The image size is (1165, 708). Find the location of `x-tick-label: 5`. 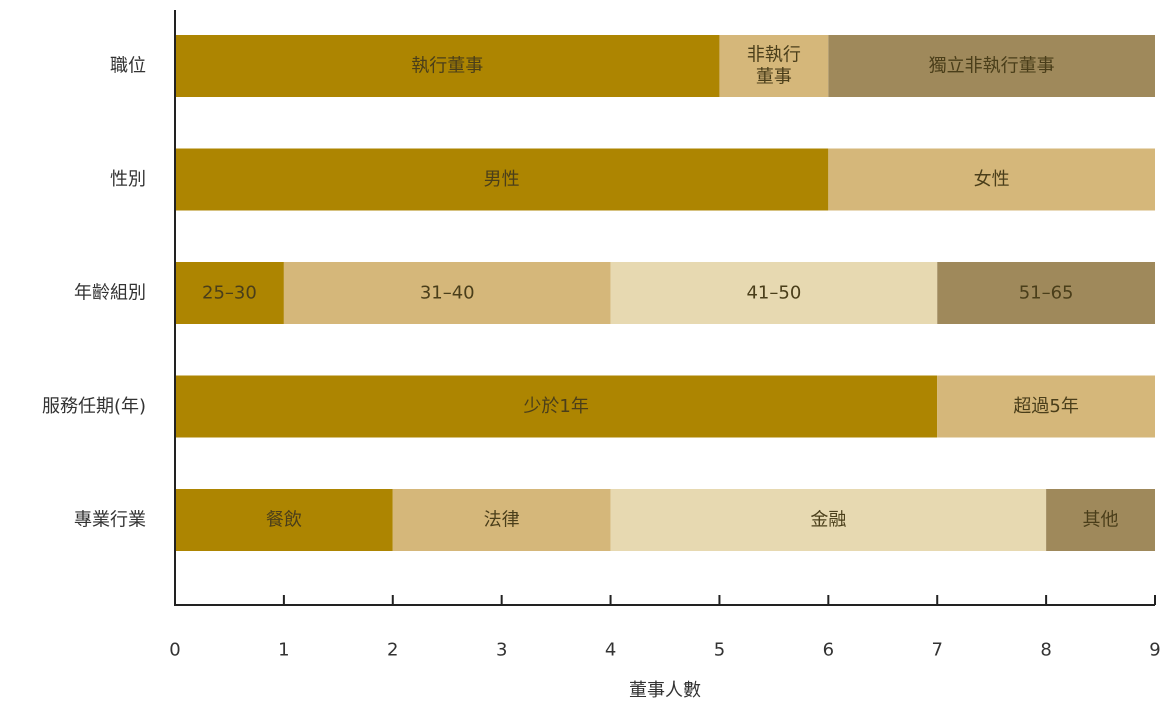

x-tick-label: 5 is located at coordinates (719, 650).